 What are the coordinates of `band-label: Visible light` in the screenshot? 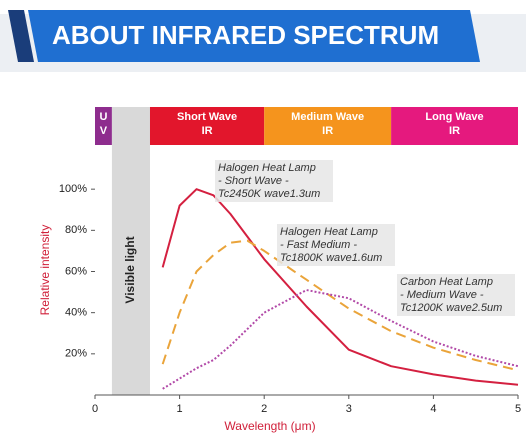 It's located at (130, 269).